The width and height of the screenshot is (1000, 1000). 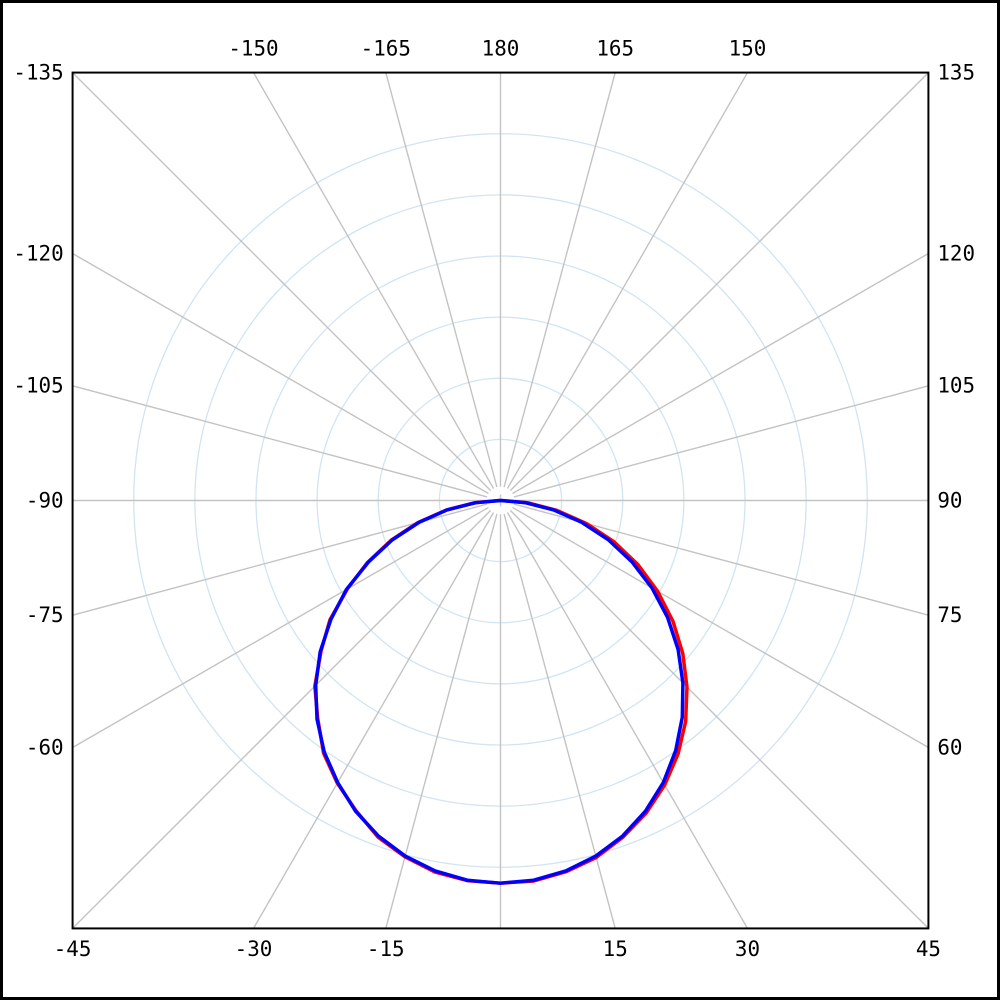 What do you see at coordinates (501, 49) in the screenshot?
I see `angle-label: 180` at bounding box center [501, 49].